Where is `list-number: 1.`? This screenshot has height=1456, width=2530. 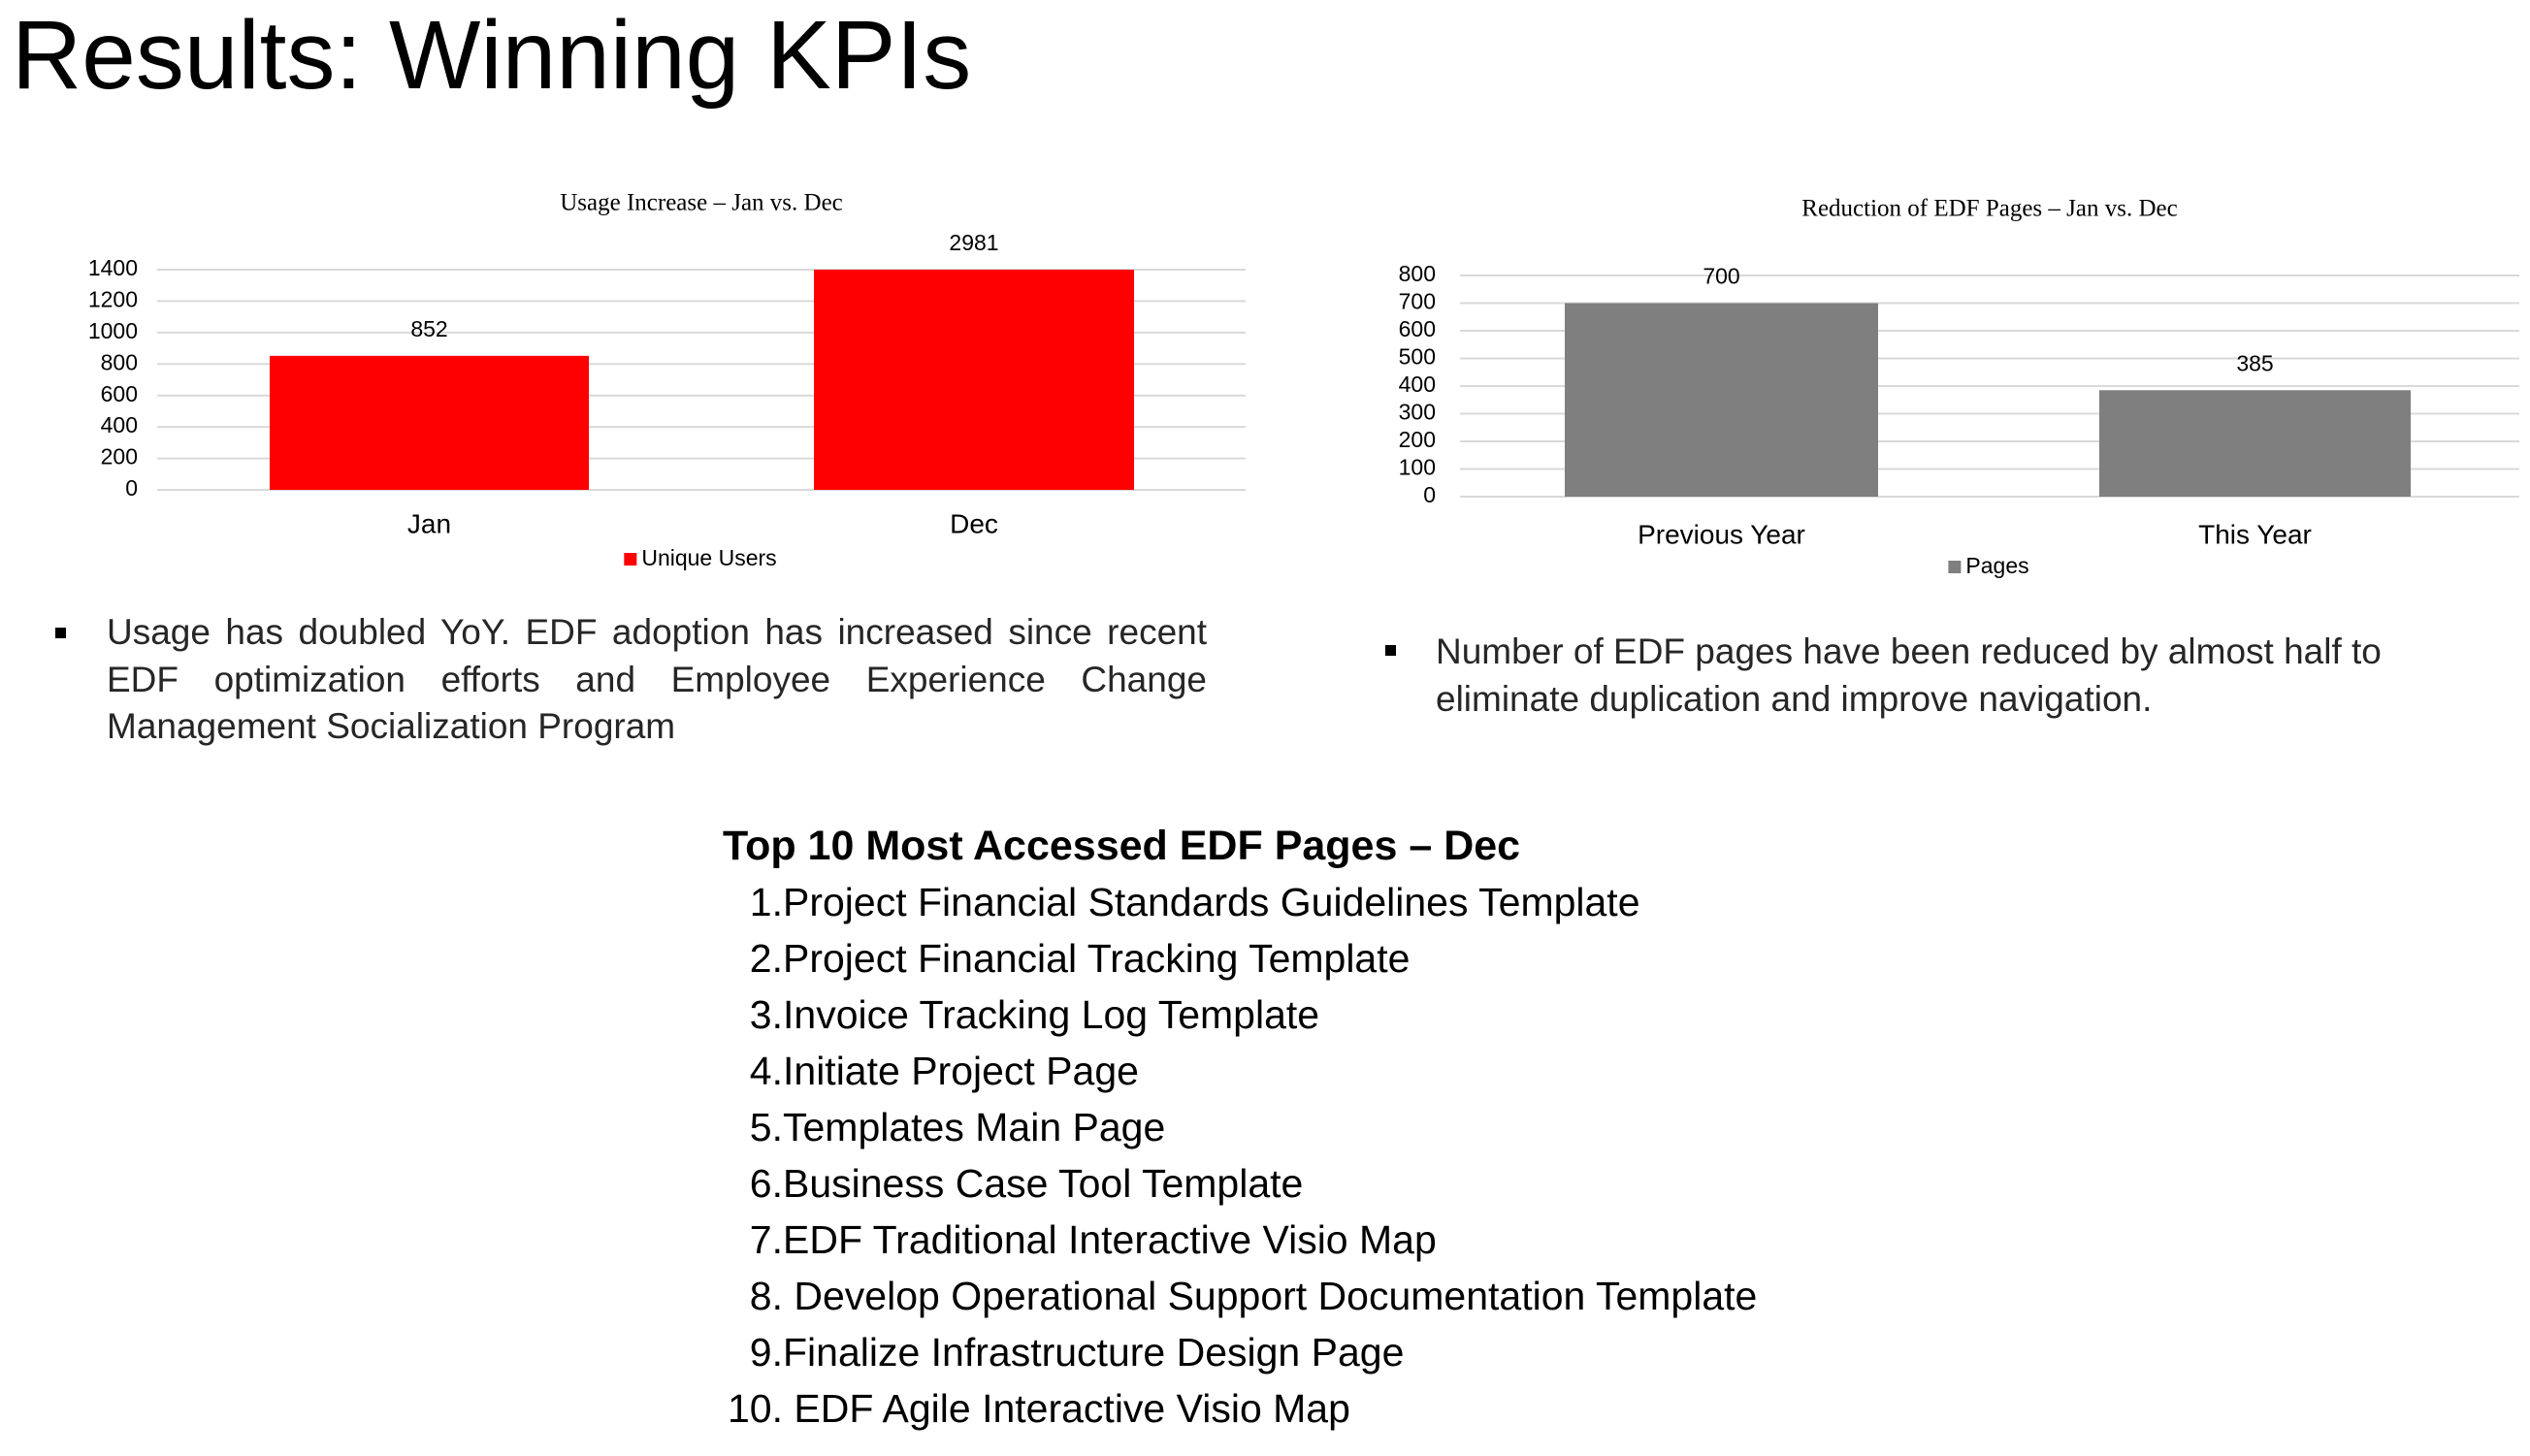 list-number: 1. is located at coordinates (766, 902).